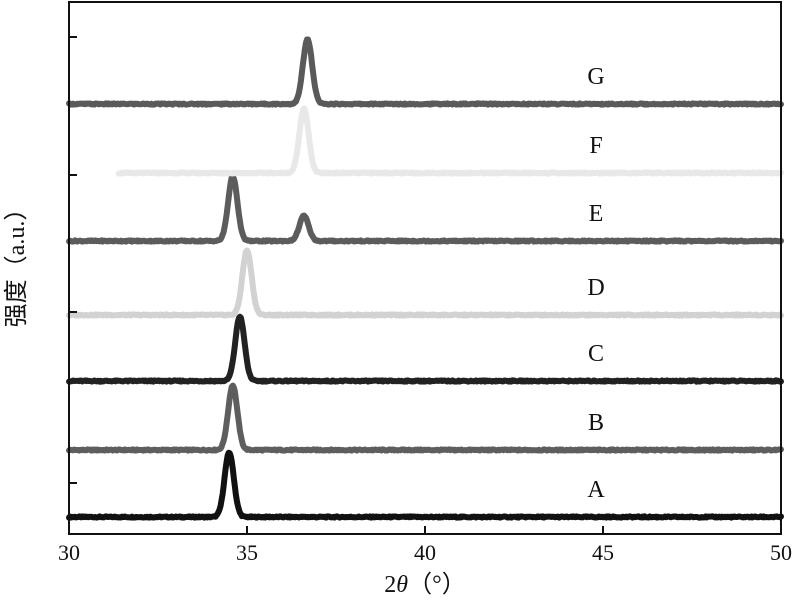  I want to click on x-axis-title-unit: （°）, so click(437, 585).